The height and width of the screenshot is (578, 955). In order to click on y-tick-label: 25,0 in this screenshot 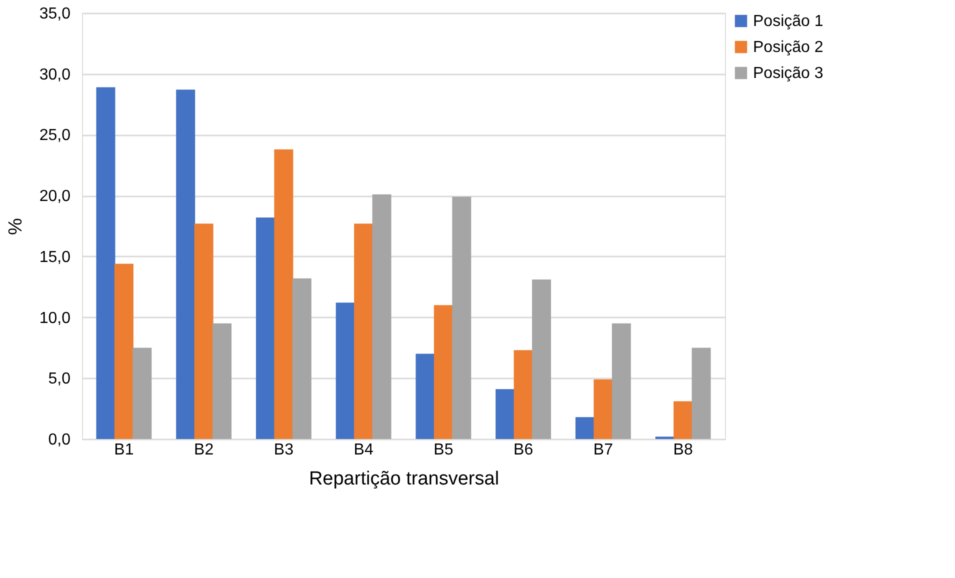, I will do `click(55, 135)`.